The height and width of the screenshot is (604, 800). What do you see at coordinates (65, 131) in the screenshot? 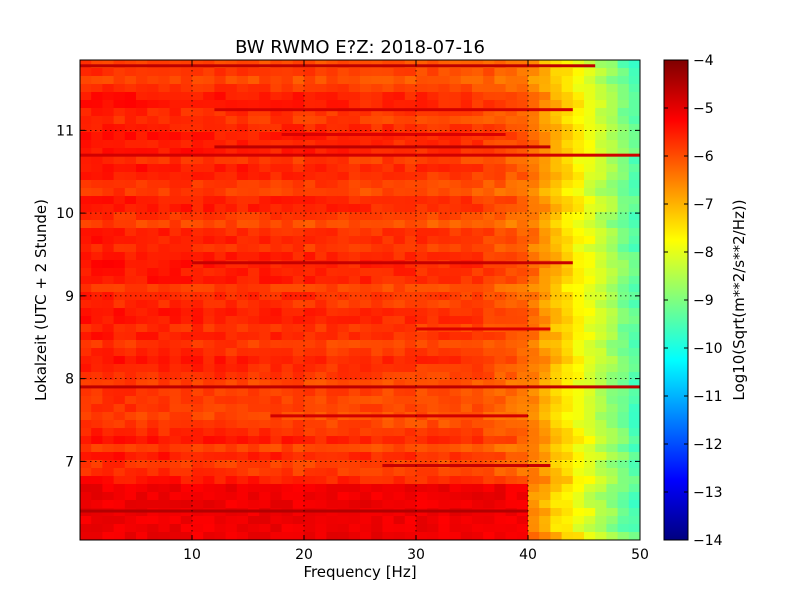
I see `y-tick-label: 11` at bounding box center [65, 131].